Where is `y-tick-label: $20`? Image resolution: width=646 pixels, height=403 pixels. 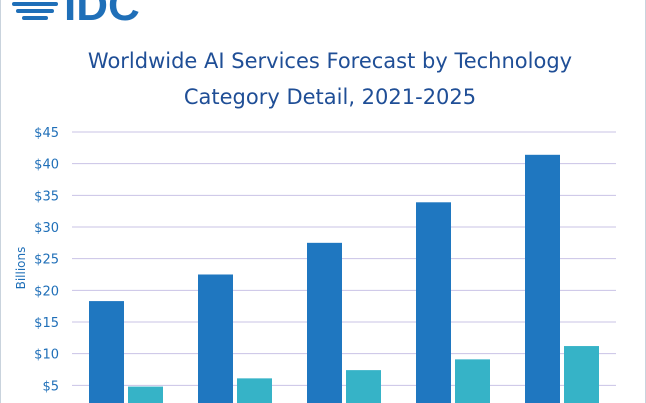 y-tick-label: $20 is located at coordinates (46, 291).